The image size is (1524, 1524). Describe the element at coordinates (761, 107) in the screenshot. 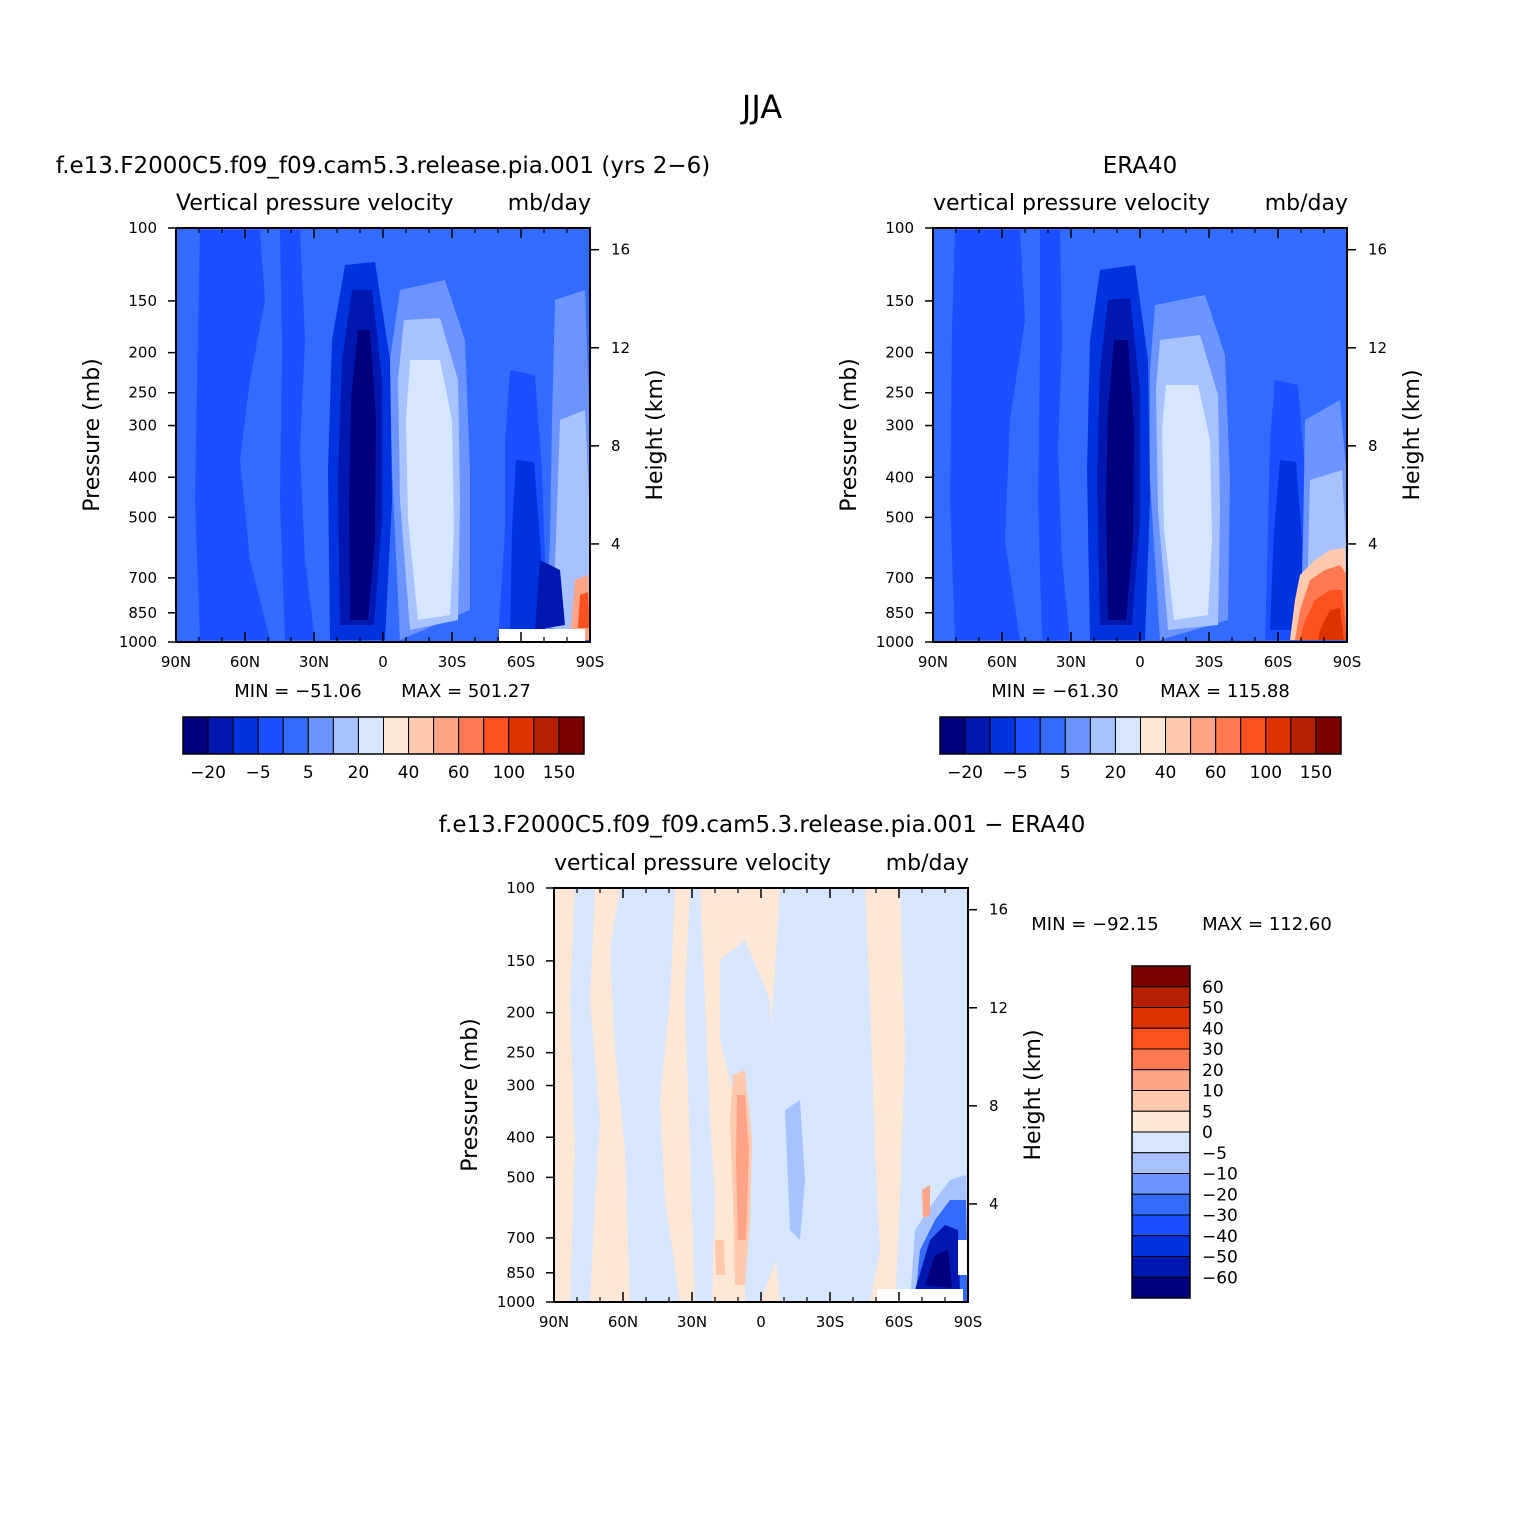

I see `figure-title: JJA` at that location.